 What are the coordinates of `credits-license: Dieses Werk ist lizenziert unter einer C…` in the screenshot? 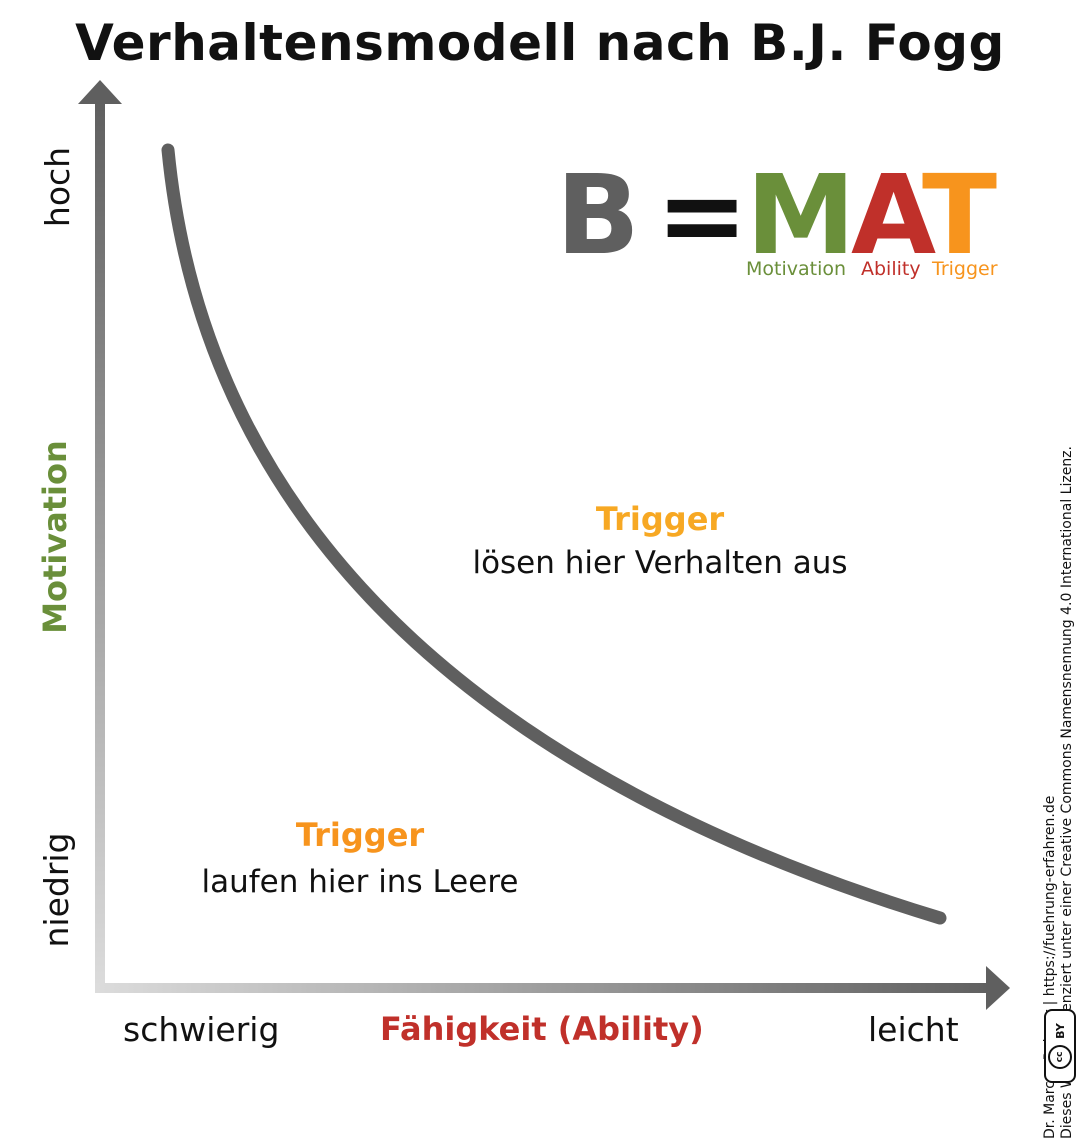 It's located at (1067, 792).